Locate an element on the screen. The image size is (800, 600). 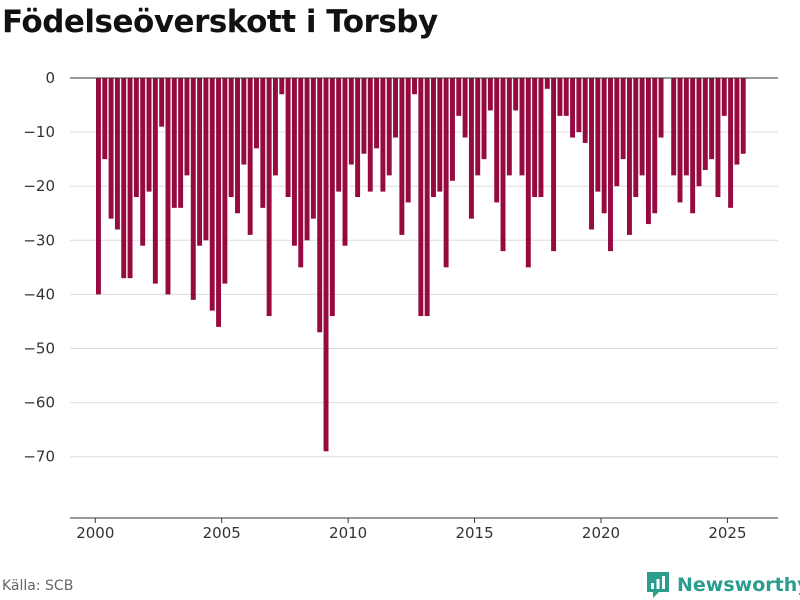
brand-logo: Newsworthy is located at coordinates (722, 585).